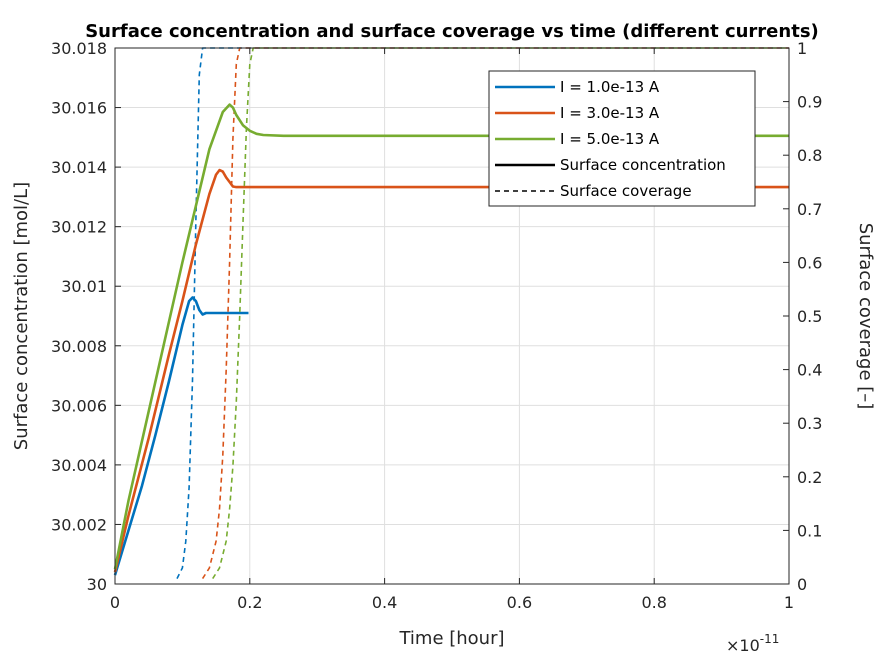 This screenshot has width=875, height=656. Describe the element at coordinates (79, 48) in the screenshot. I see `y-left-tick-label: 30.018` at that location.